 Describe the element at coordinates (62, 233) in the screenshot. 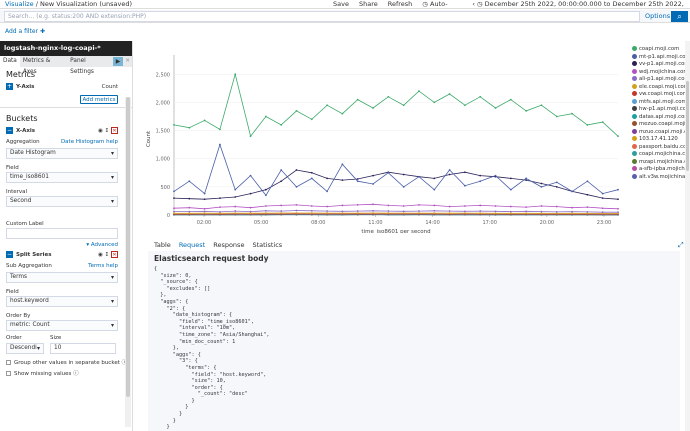

I see `custom-label-input` at that location.